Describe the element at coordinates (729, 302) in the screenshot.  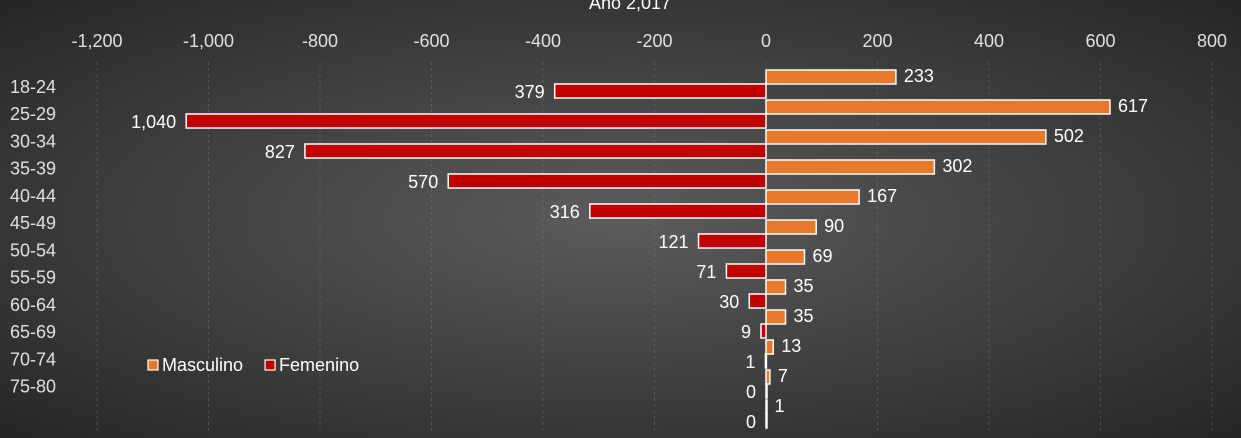
I see `data-label: 30` at that location.